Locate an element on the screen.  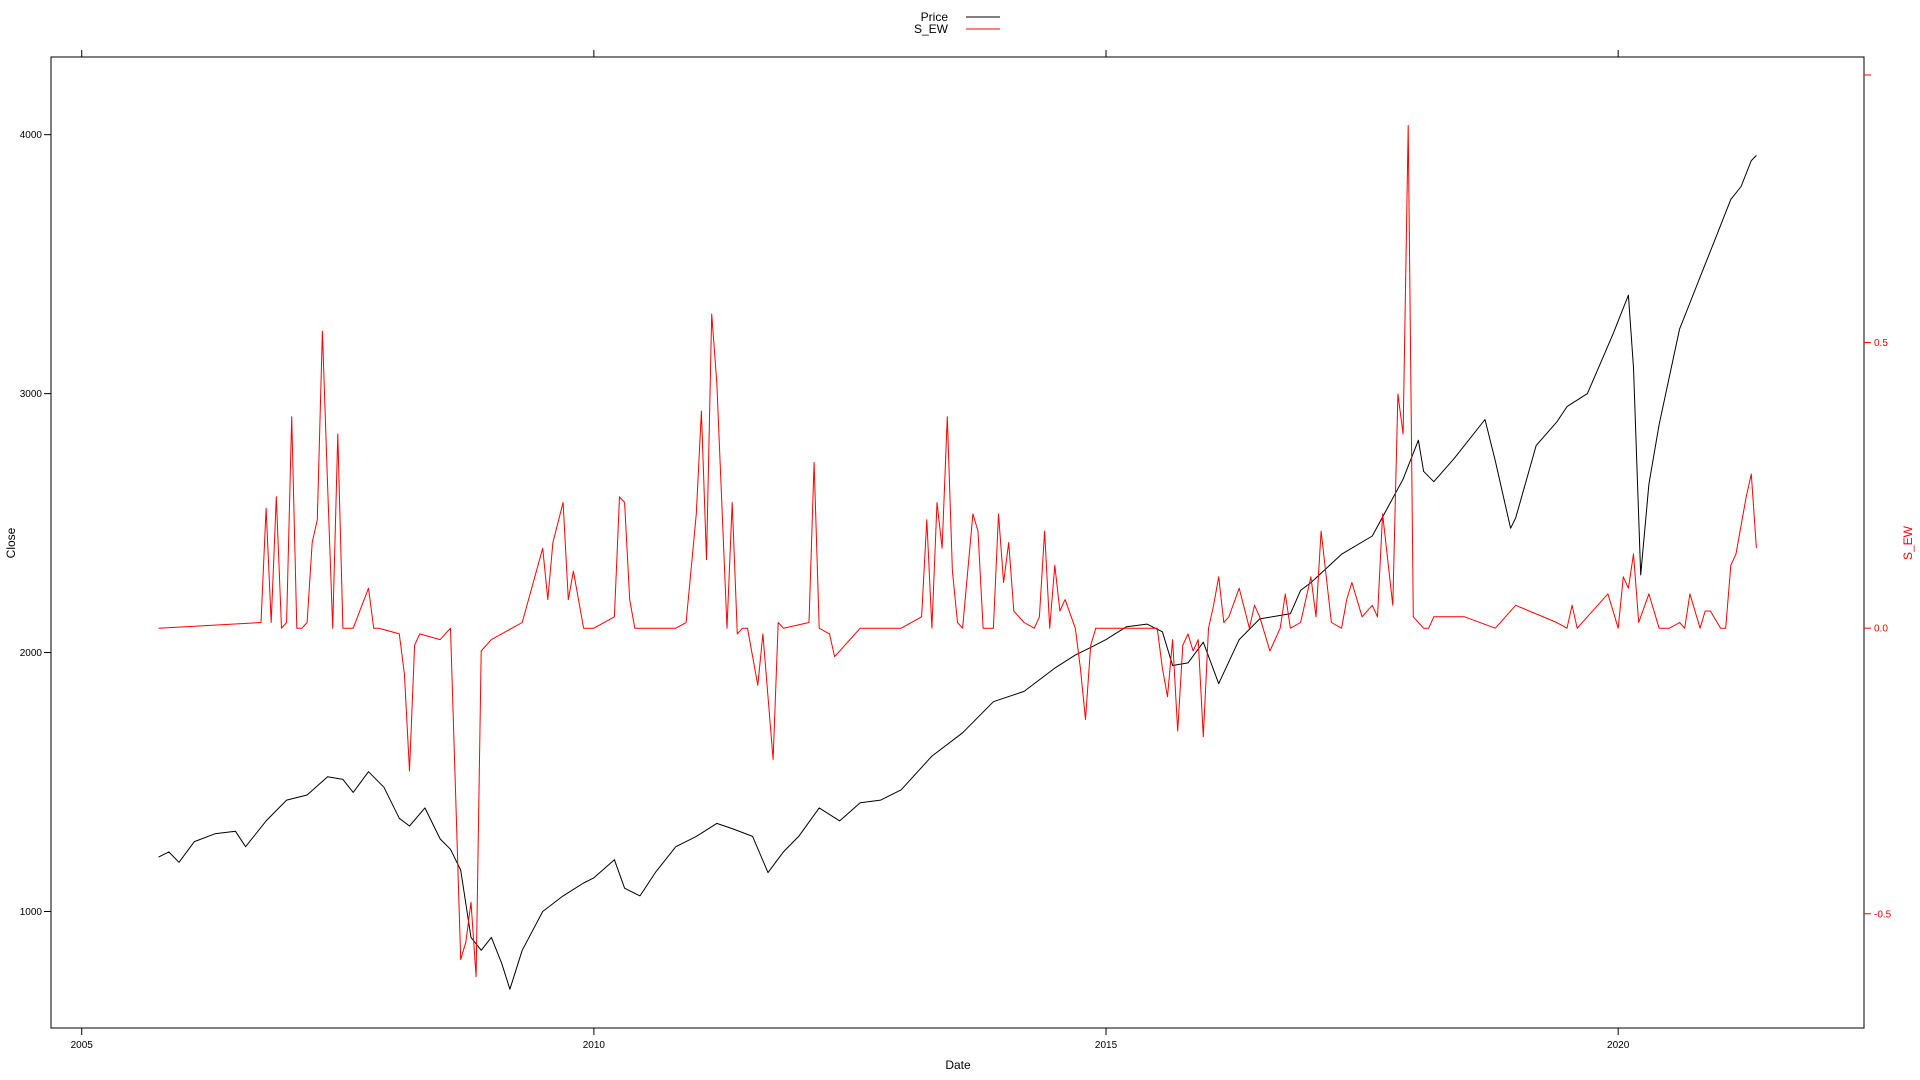
x-axis-title: Date is located at coordinates (958, 1065).